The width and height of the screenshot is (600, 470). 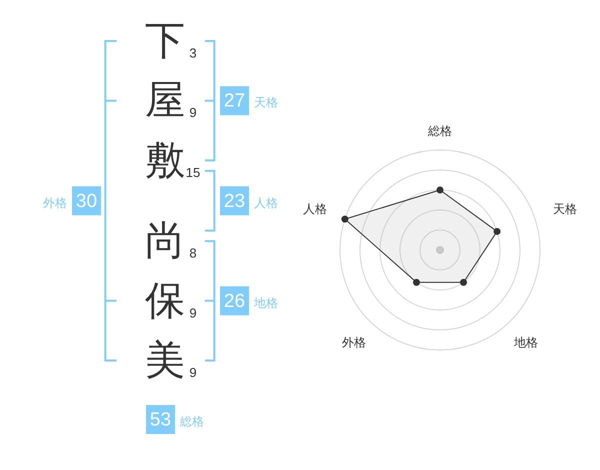 What do you see at coordinates (235, 301) in the screenshot?
I see `grade-value: 26` at bounding box center [235, 301].